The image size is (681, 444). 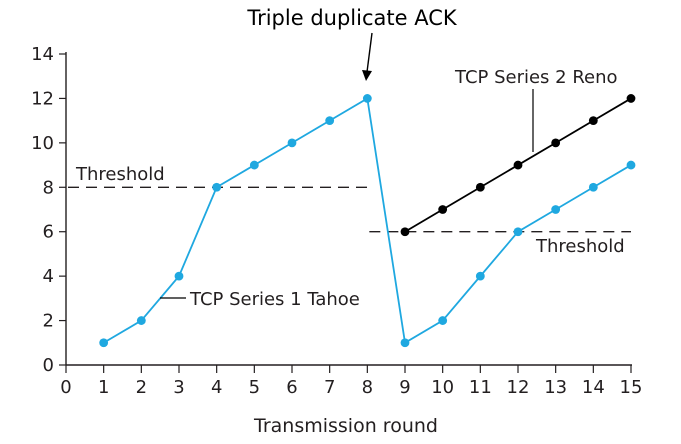 I want to click on data-point-tcp-series-1-tahoe-x7, so click(x=330, y=121).